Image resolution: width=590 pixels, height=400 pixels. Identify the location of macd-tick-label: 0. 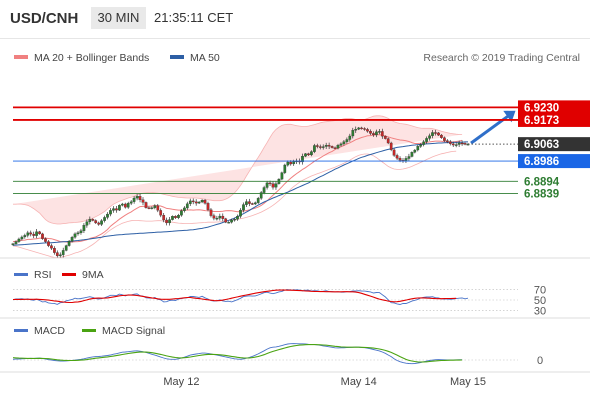
(540, 361).